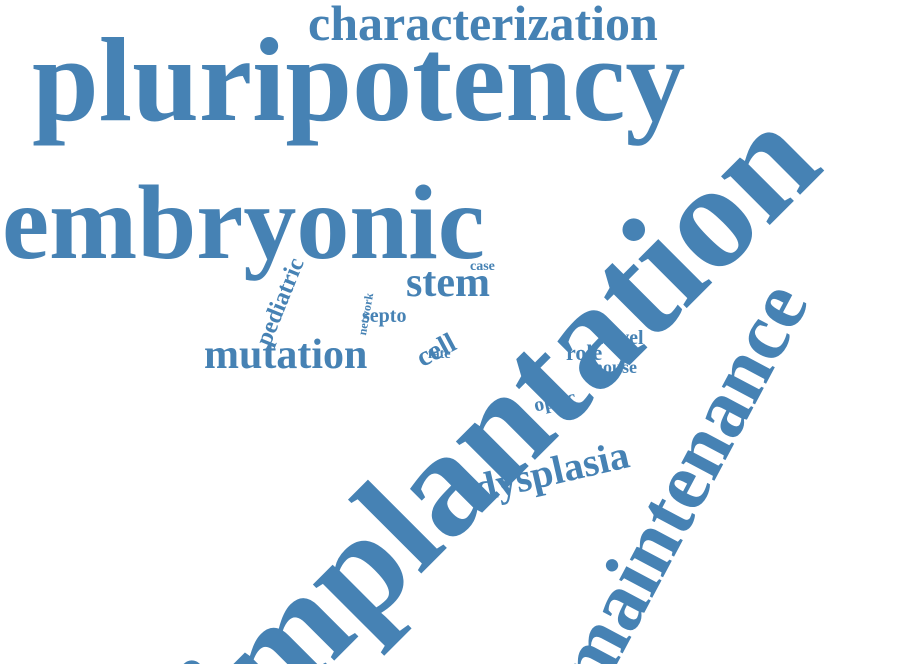  Describe the element at coordinates (359, 79) in the screenshot. I see `word-pluripotency: pluripotency` at that location.